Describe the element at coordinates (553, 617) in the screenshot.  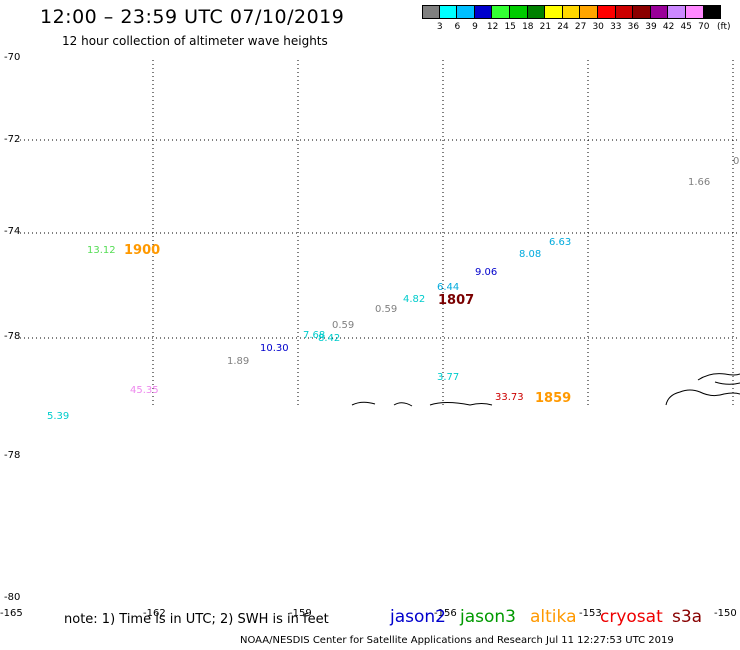
I see `satellite-legend-altika: altika` at that location.